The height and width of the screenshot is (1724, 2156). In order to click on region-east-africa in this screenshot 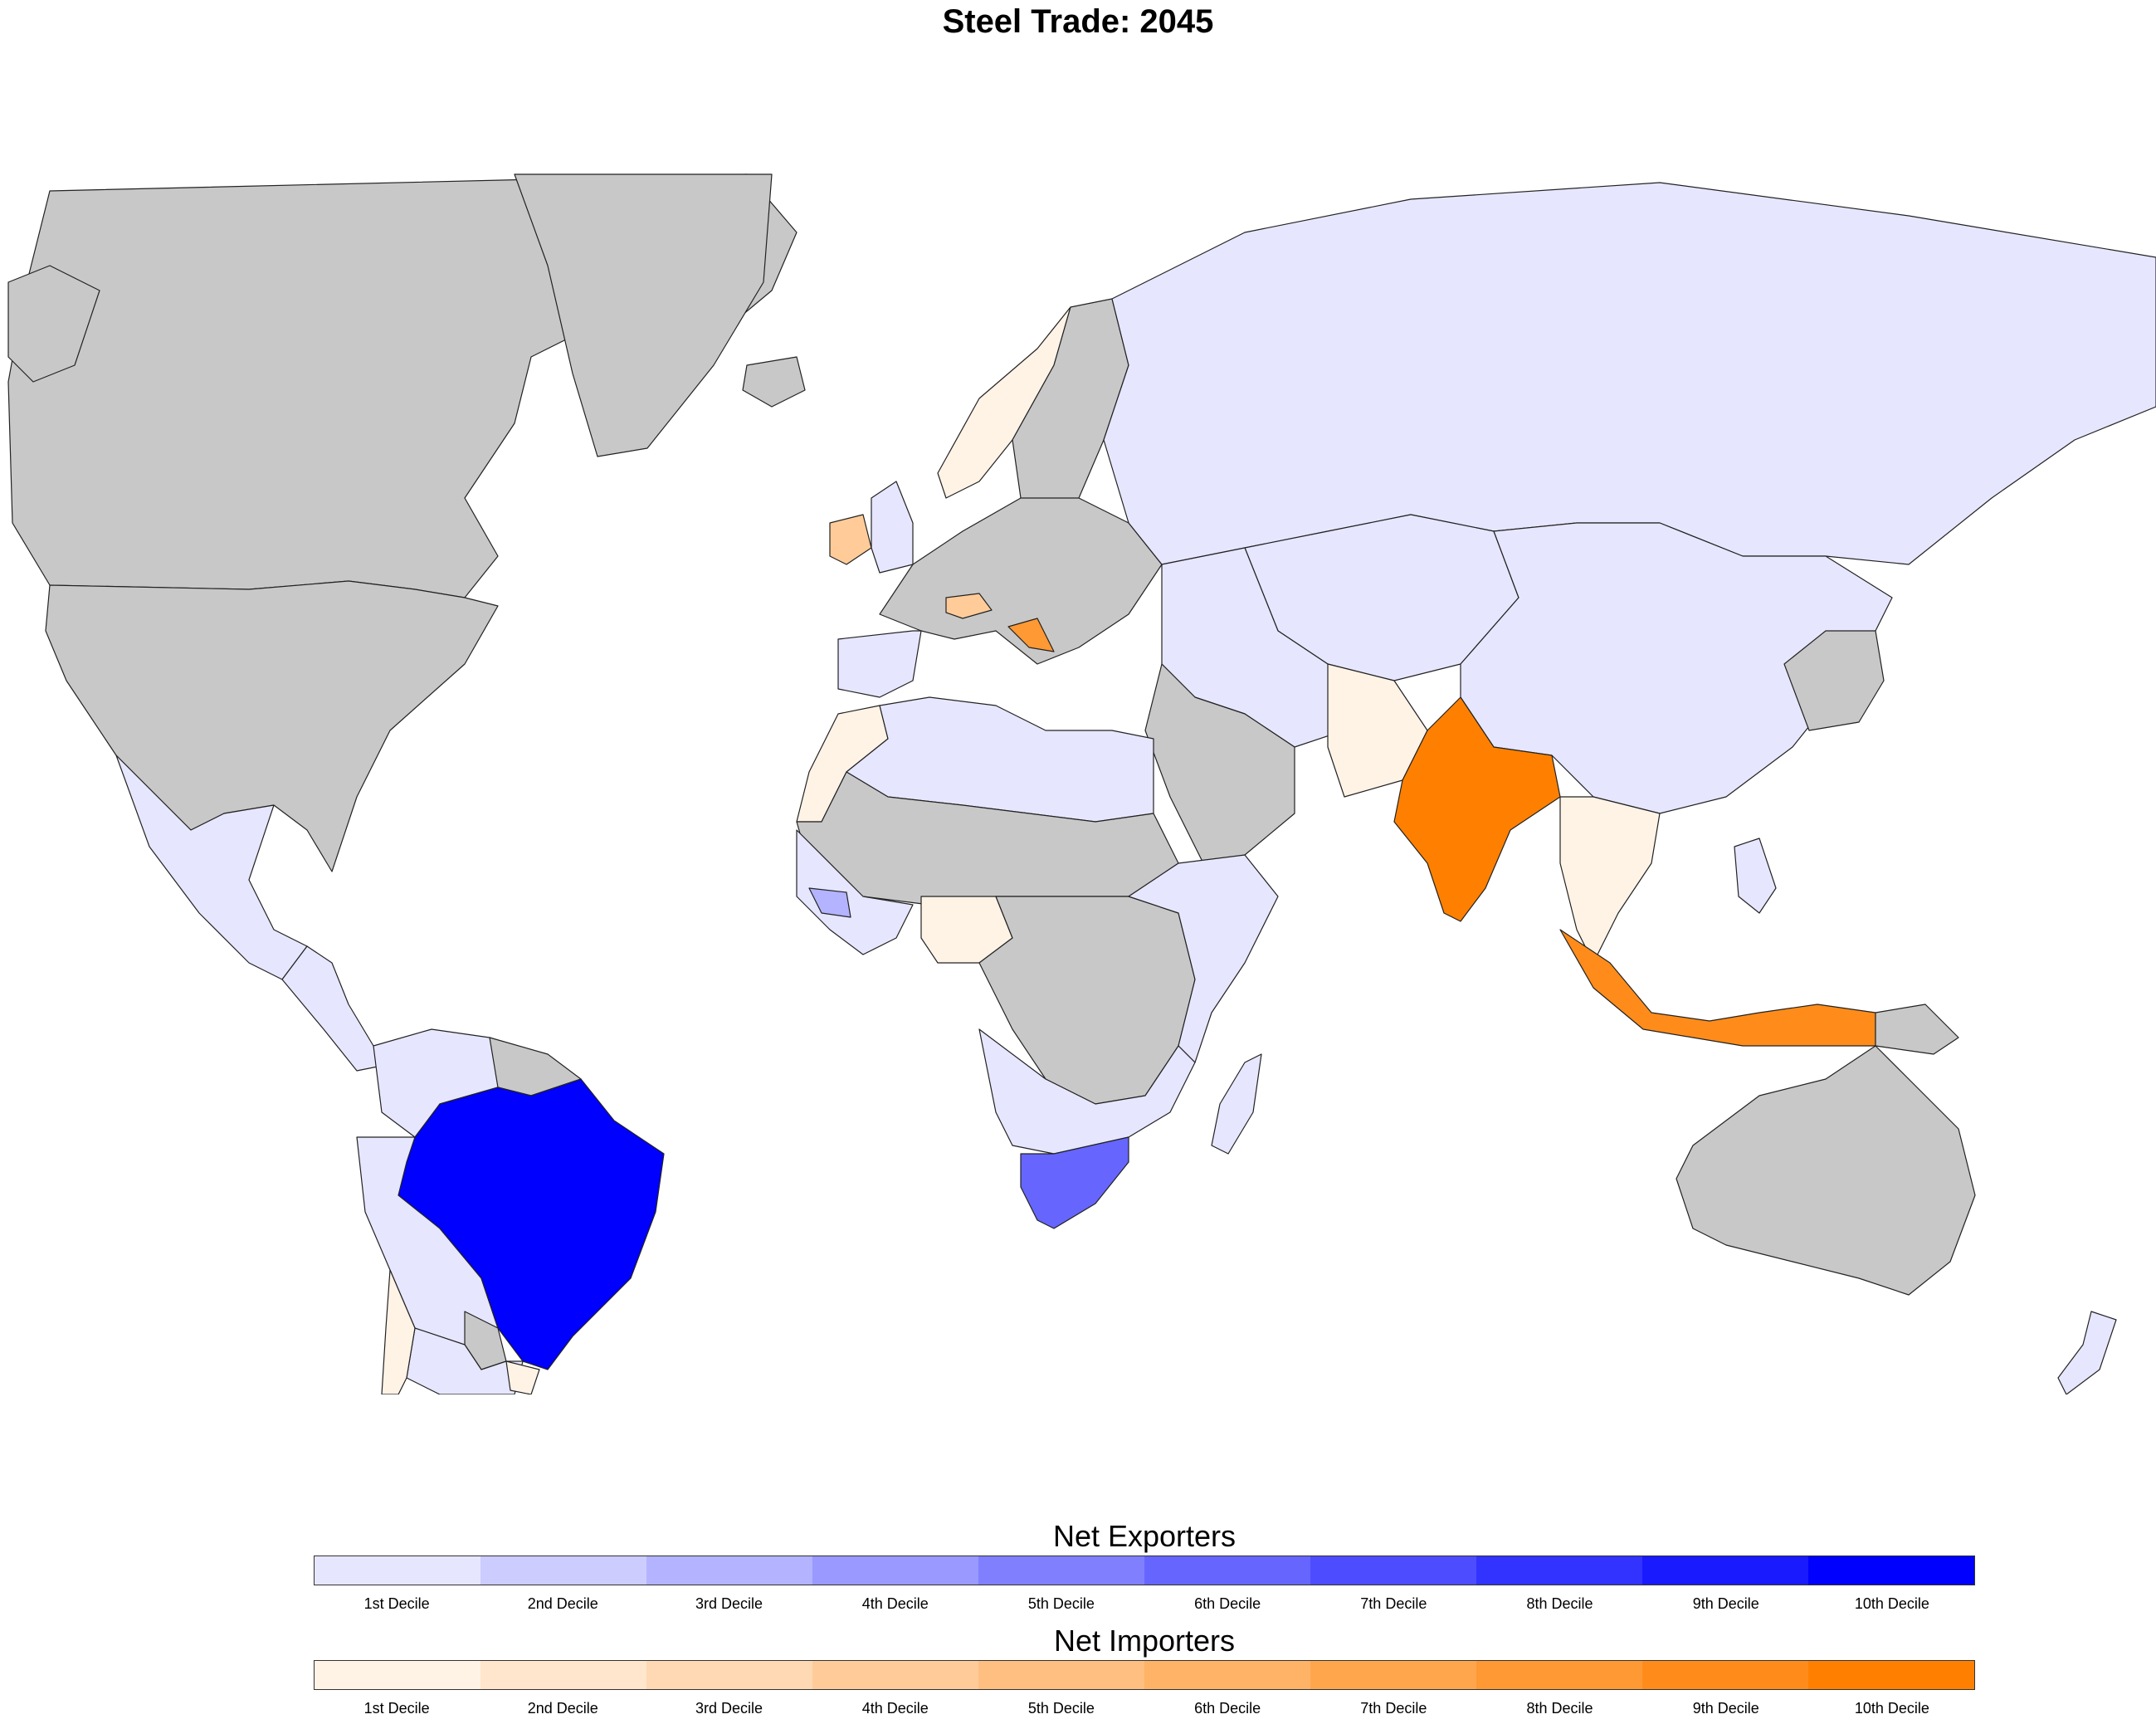, I will do `click(1203, 958)`.